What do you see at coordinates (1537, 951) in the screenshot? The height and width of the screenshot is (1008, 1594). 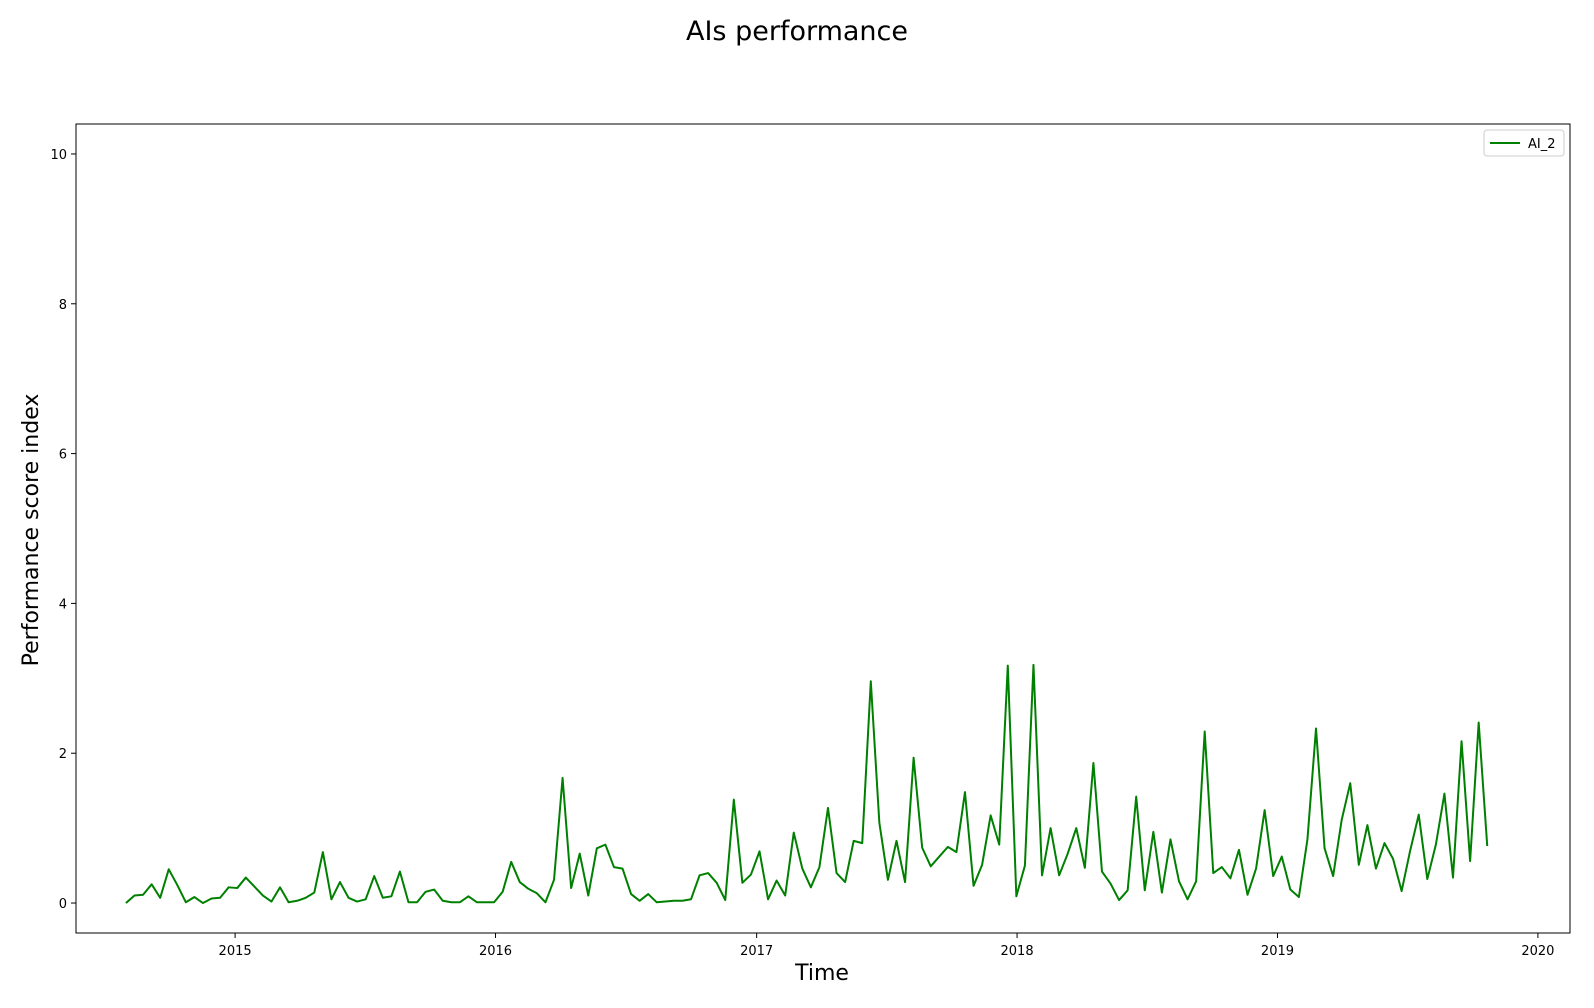 I see `x-tick-label: 2020` at bounding box center [1537, 951].